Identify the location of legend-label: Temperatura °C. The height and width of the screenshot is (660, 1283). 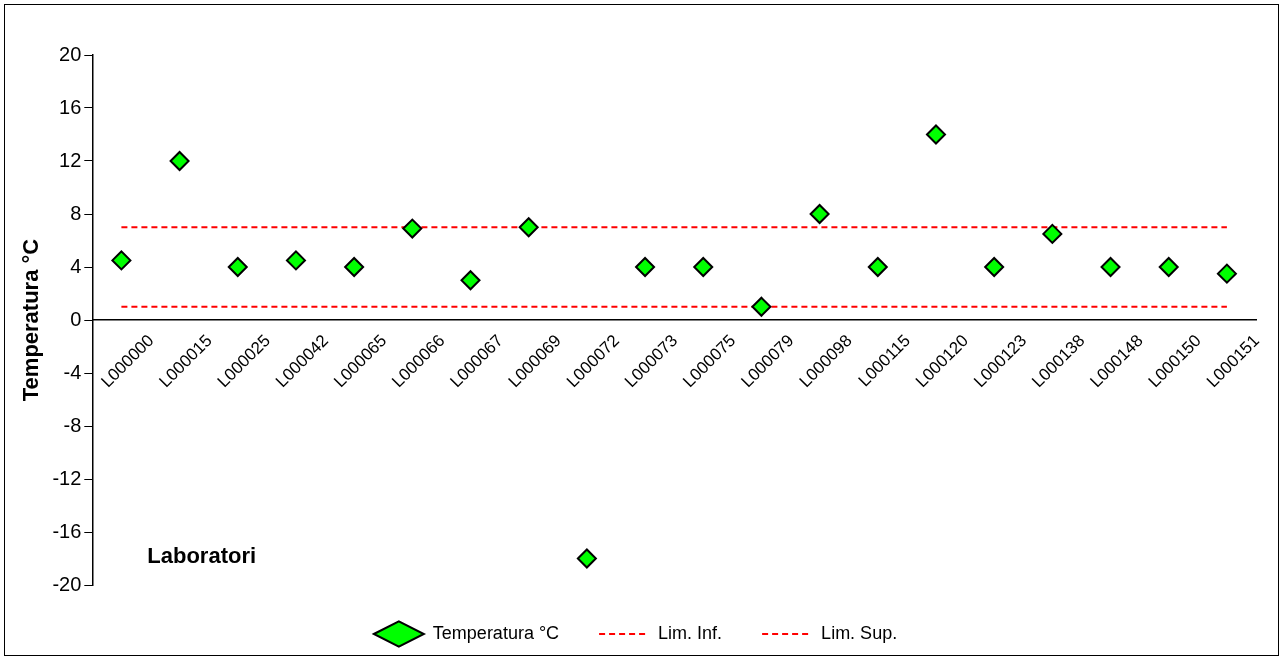
(496, 632).